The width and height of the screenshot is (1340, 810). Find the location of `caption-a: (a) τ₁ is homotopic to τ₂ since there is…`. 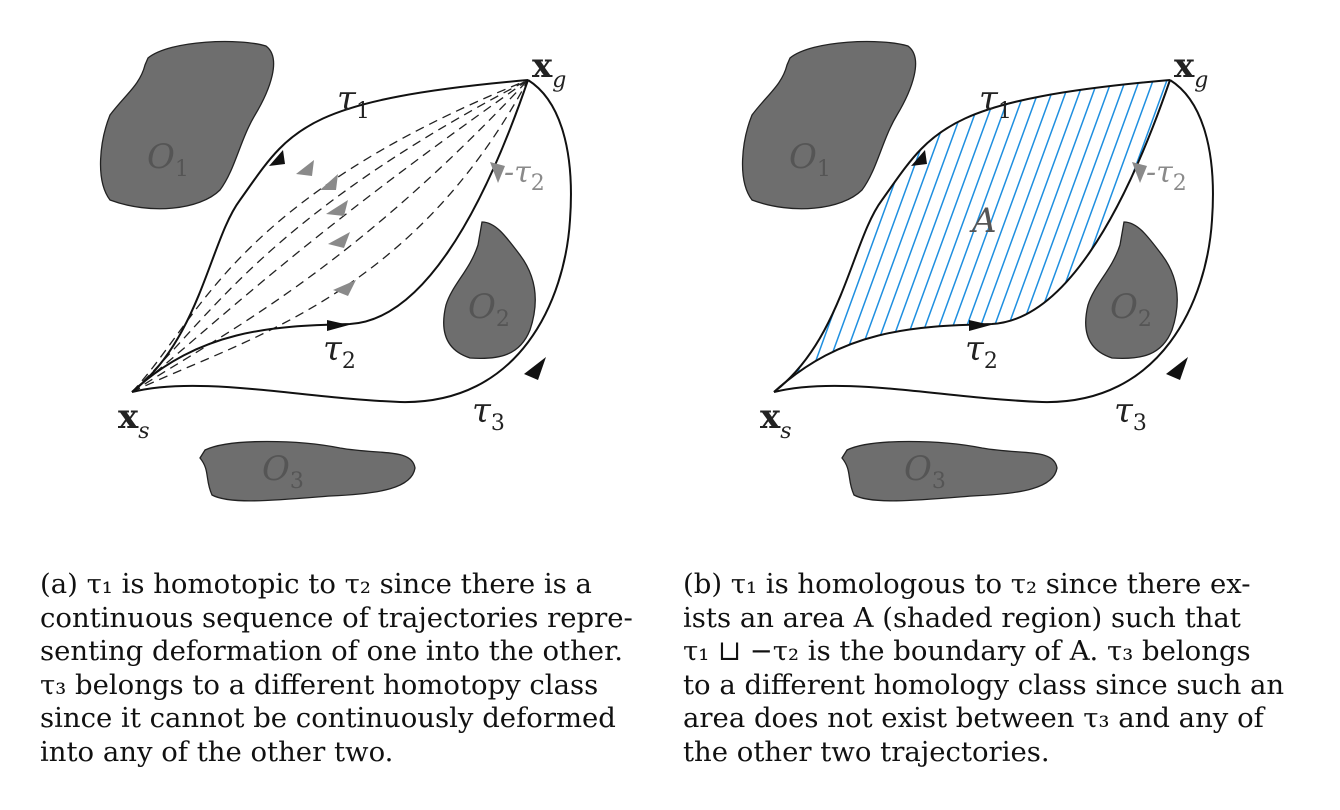

caption-a: (a) τ₁ is homotopic to τ₂ since there is… is located at coordinates (355, 668).